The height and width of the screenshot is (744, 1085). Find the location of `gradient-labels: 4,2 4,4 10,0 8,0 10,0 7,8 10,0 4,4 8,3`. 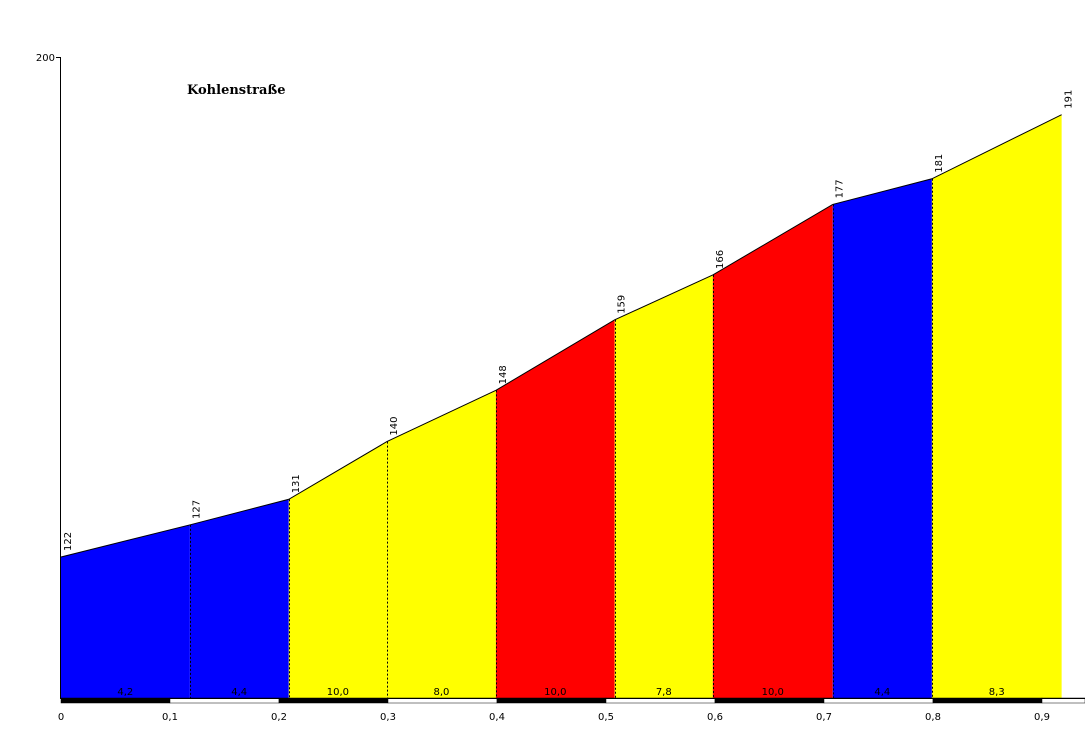

gradient-labels: 4,2 4,4 10,0 8,0 10,0 7,8 10,0 4,4 8,3 is located at coordinates (560, 692).